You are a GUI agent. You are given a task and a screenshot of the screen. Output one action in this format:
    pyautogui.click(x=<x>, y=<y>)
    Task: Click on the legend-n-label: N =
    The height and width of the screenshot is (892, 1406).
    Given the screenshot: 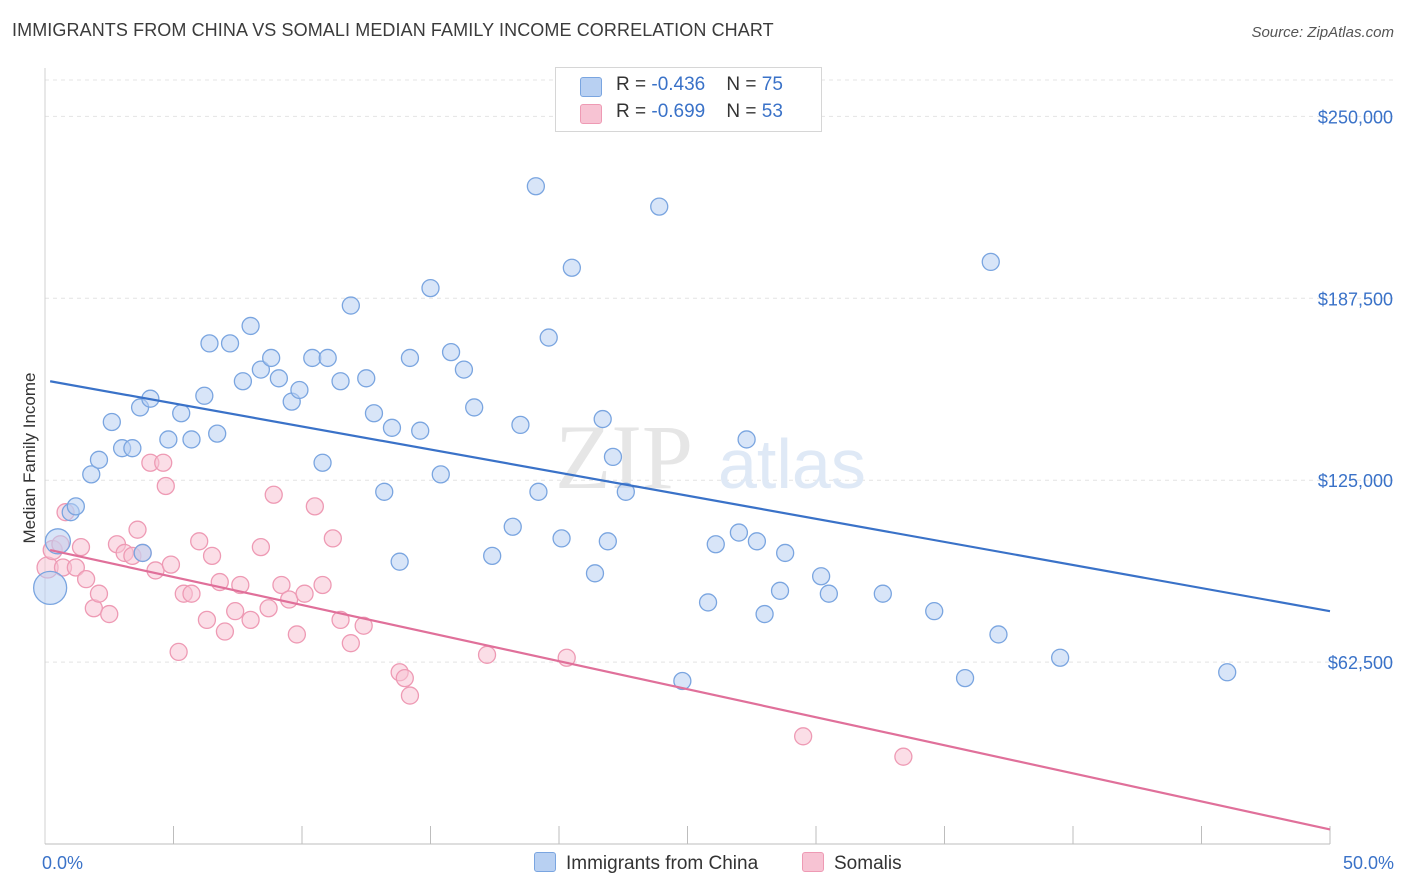 What is the action you would take?
    pyautogui.click(x=744, y=84)
    